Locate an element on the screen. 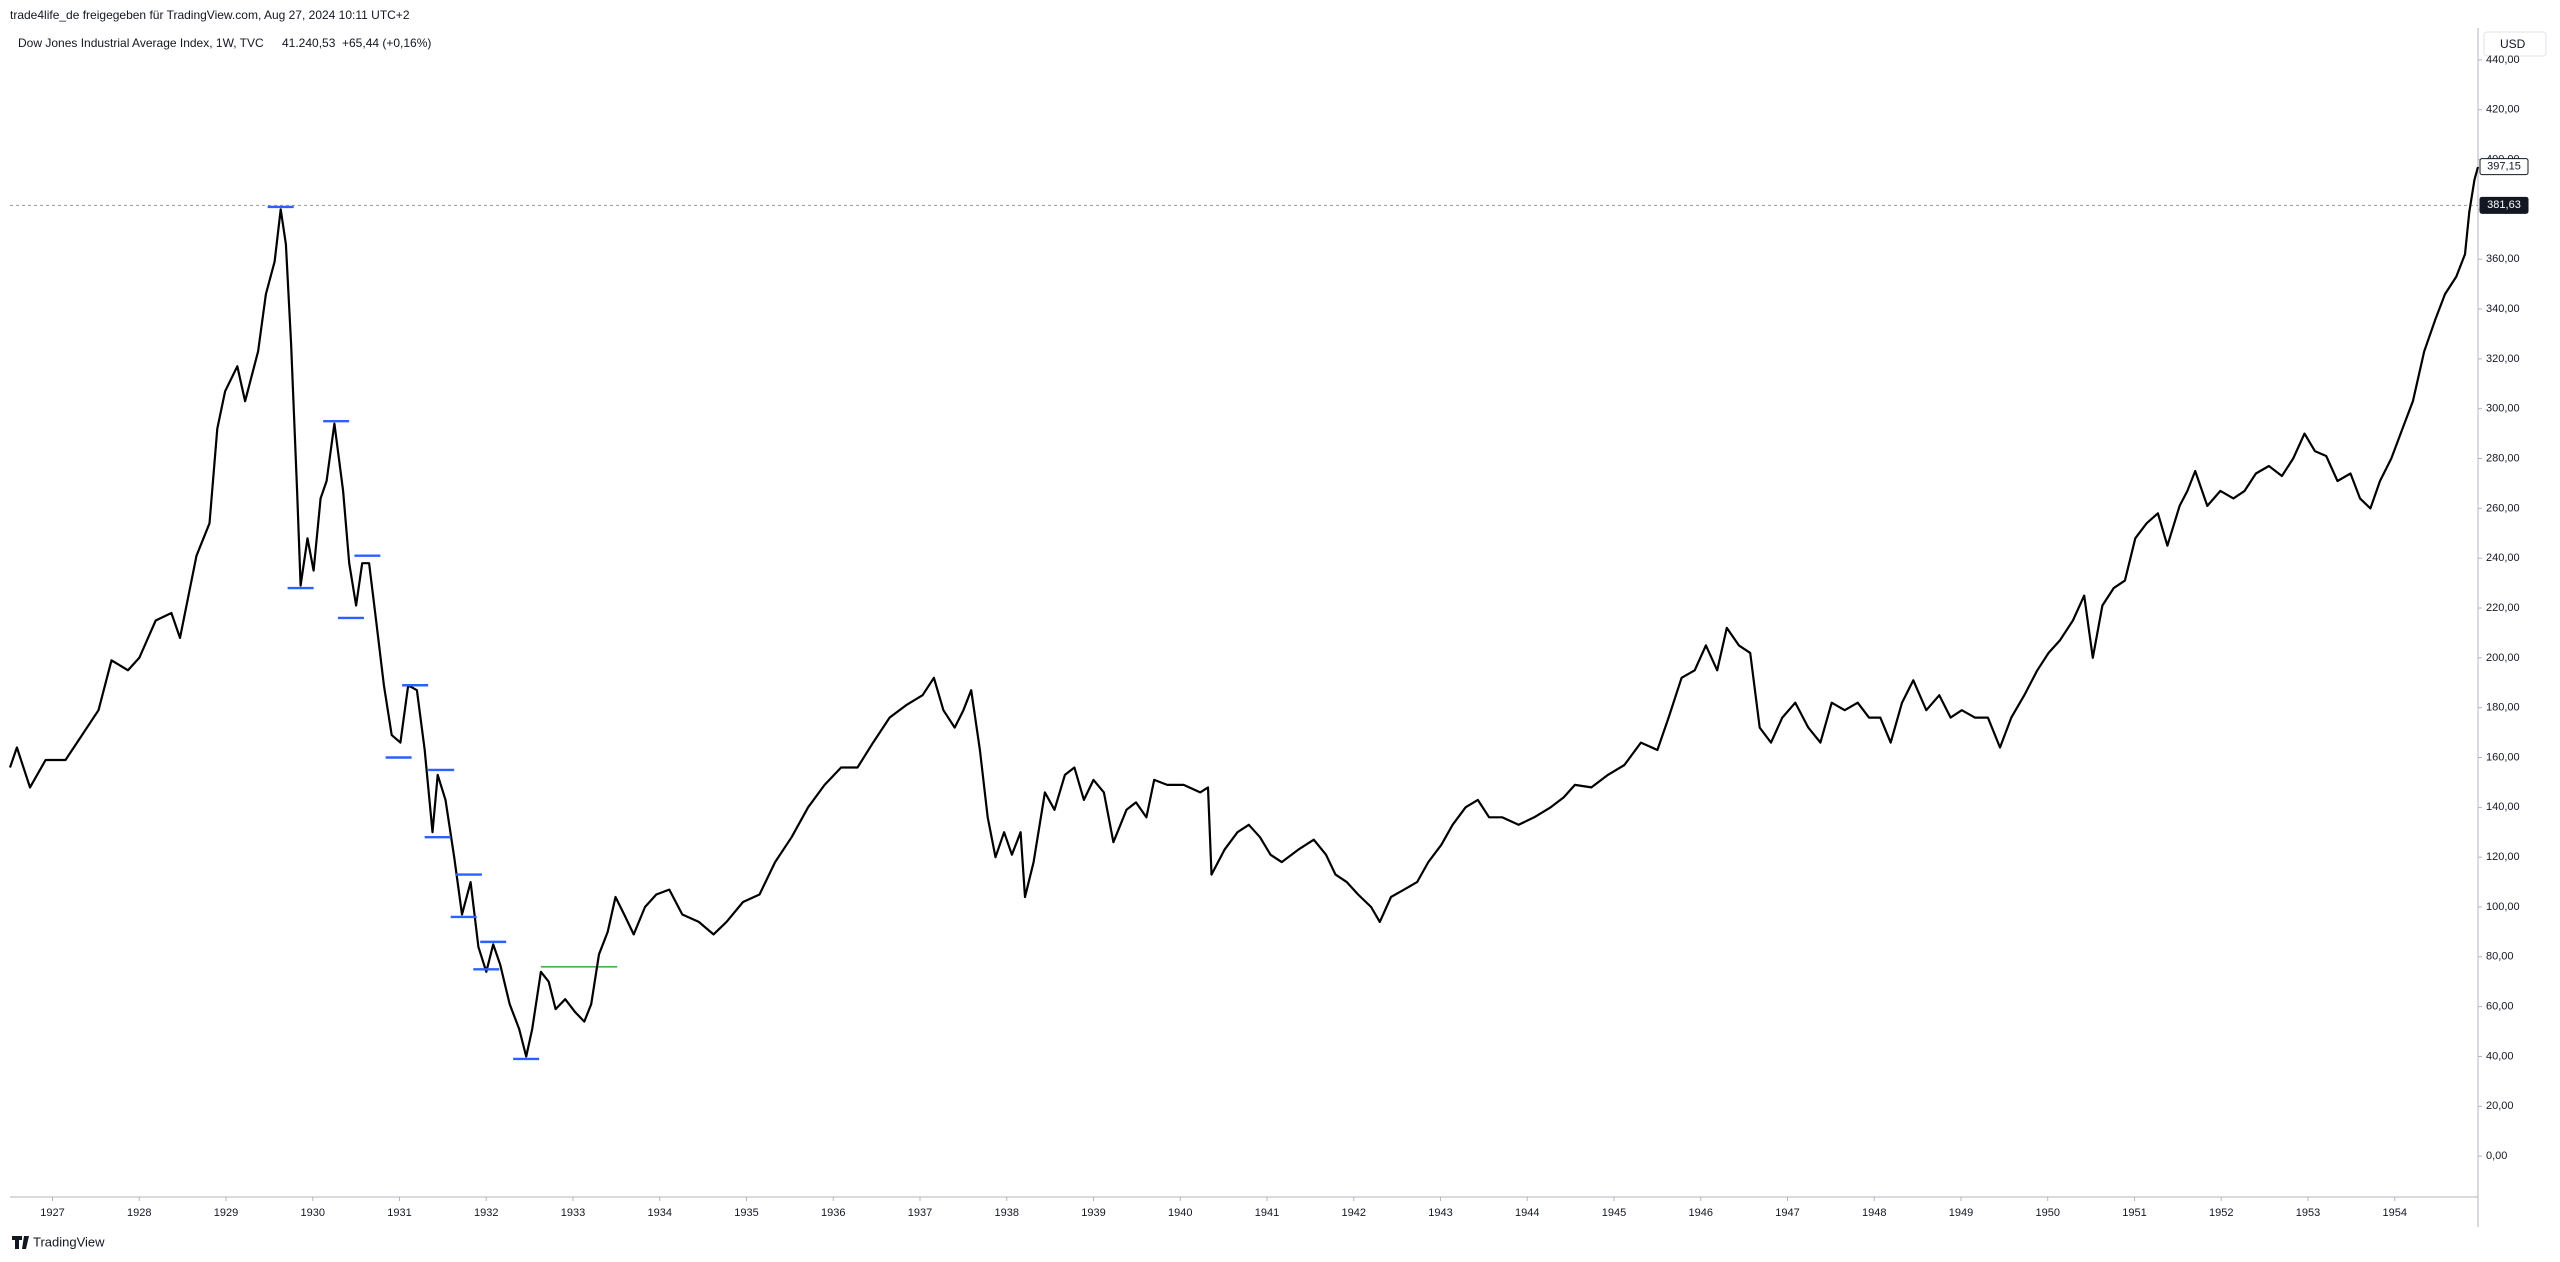 The height and width of the screenshot is (1262, 2560). y-tick-label: 280,00 is located at coordinates (2503, 458).